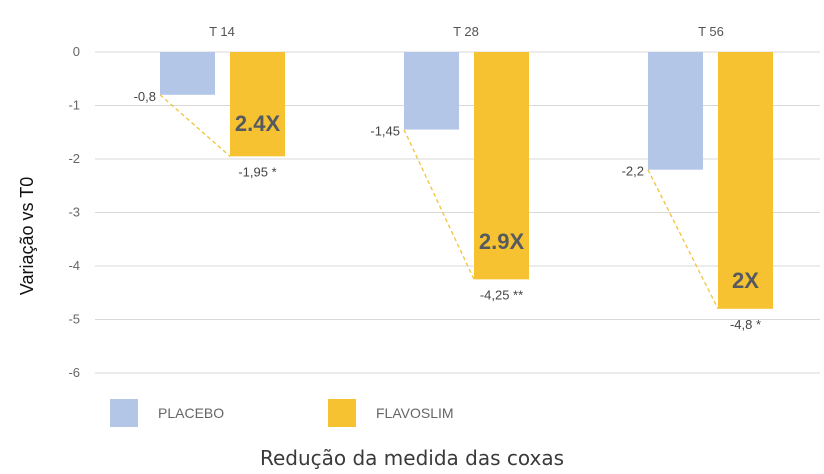  What do you see at coordinates (191, 413) in the screenshot?
I see `legend-label: PLACEBO` at bounding box center [191, 413].